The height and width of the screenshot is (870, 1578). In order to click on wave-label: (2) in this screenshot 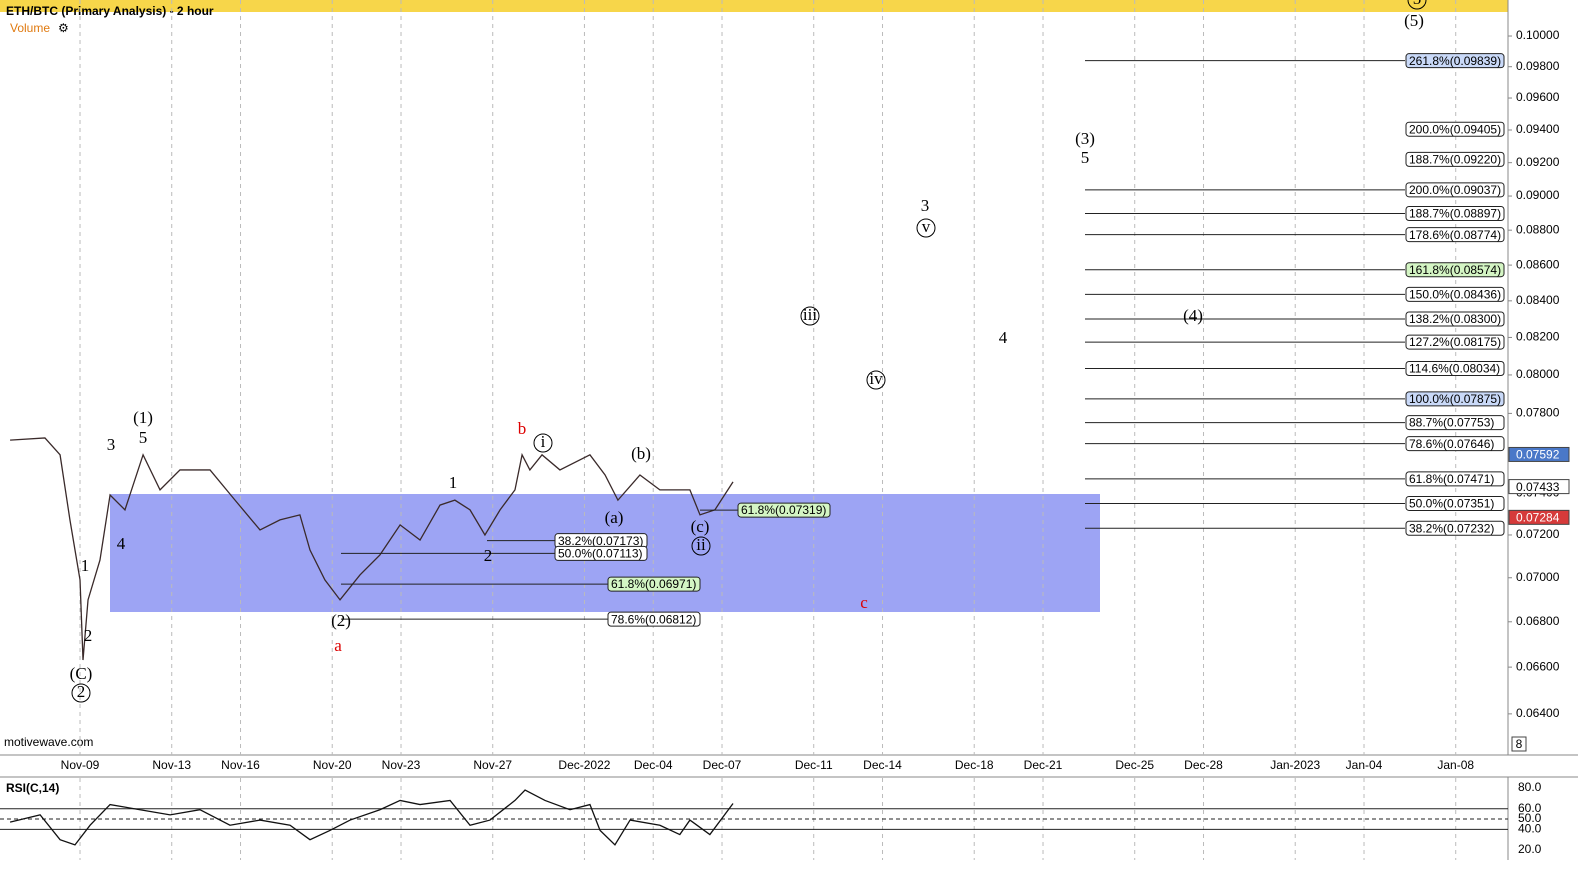, I will do `click(341, 620)`.